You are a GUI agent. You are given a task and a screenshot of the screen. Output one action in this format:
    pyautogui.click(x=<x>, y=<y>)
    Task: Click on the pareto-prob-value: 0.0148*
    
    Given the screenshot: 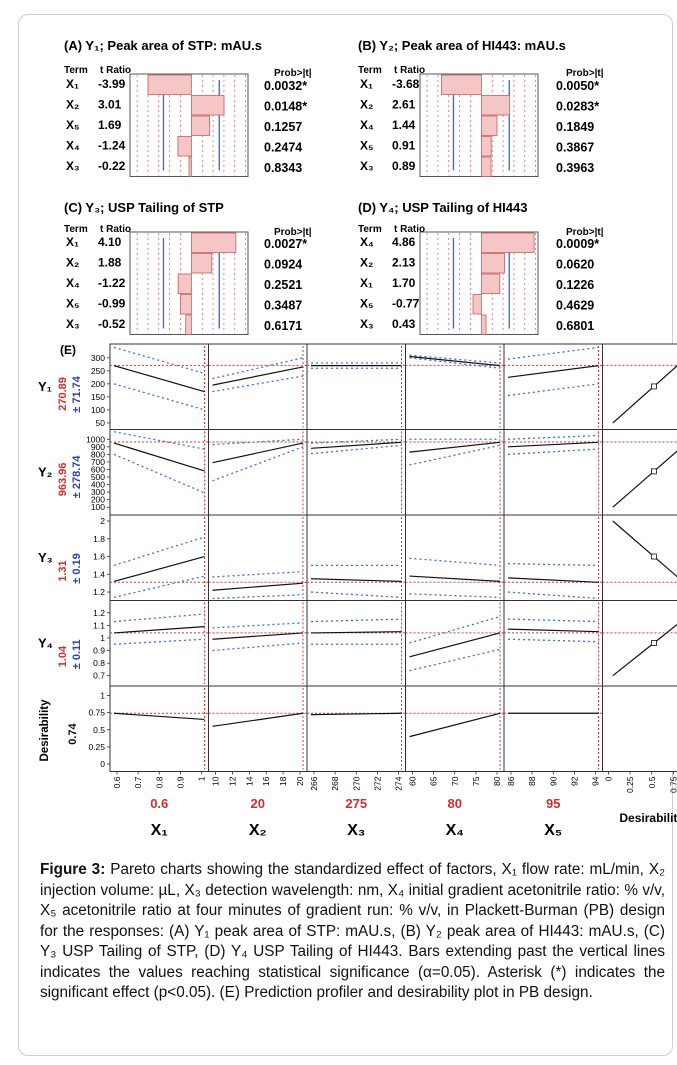 What is the action you would take?
    pyautogui.click(x=285, y=107)
    